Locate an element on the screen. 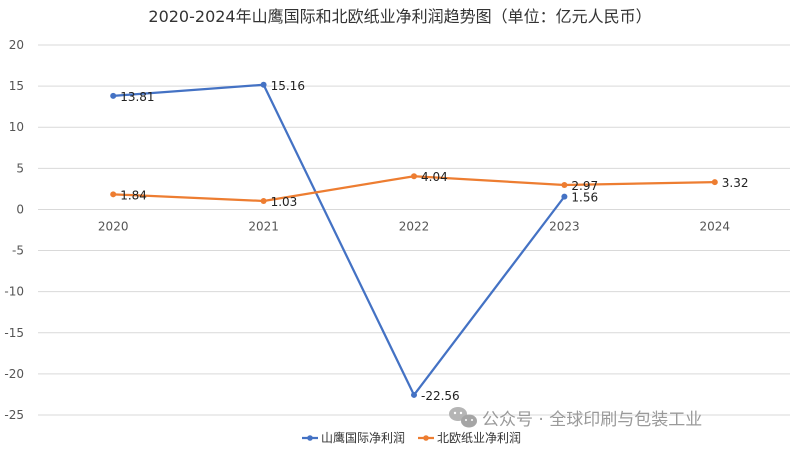 The image size is (800, 450). data-label: 15.16 is located at coordinates (288, 86).